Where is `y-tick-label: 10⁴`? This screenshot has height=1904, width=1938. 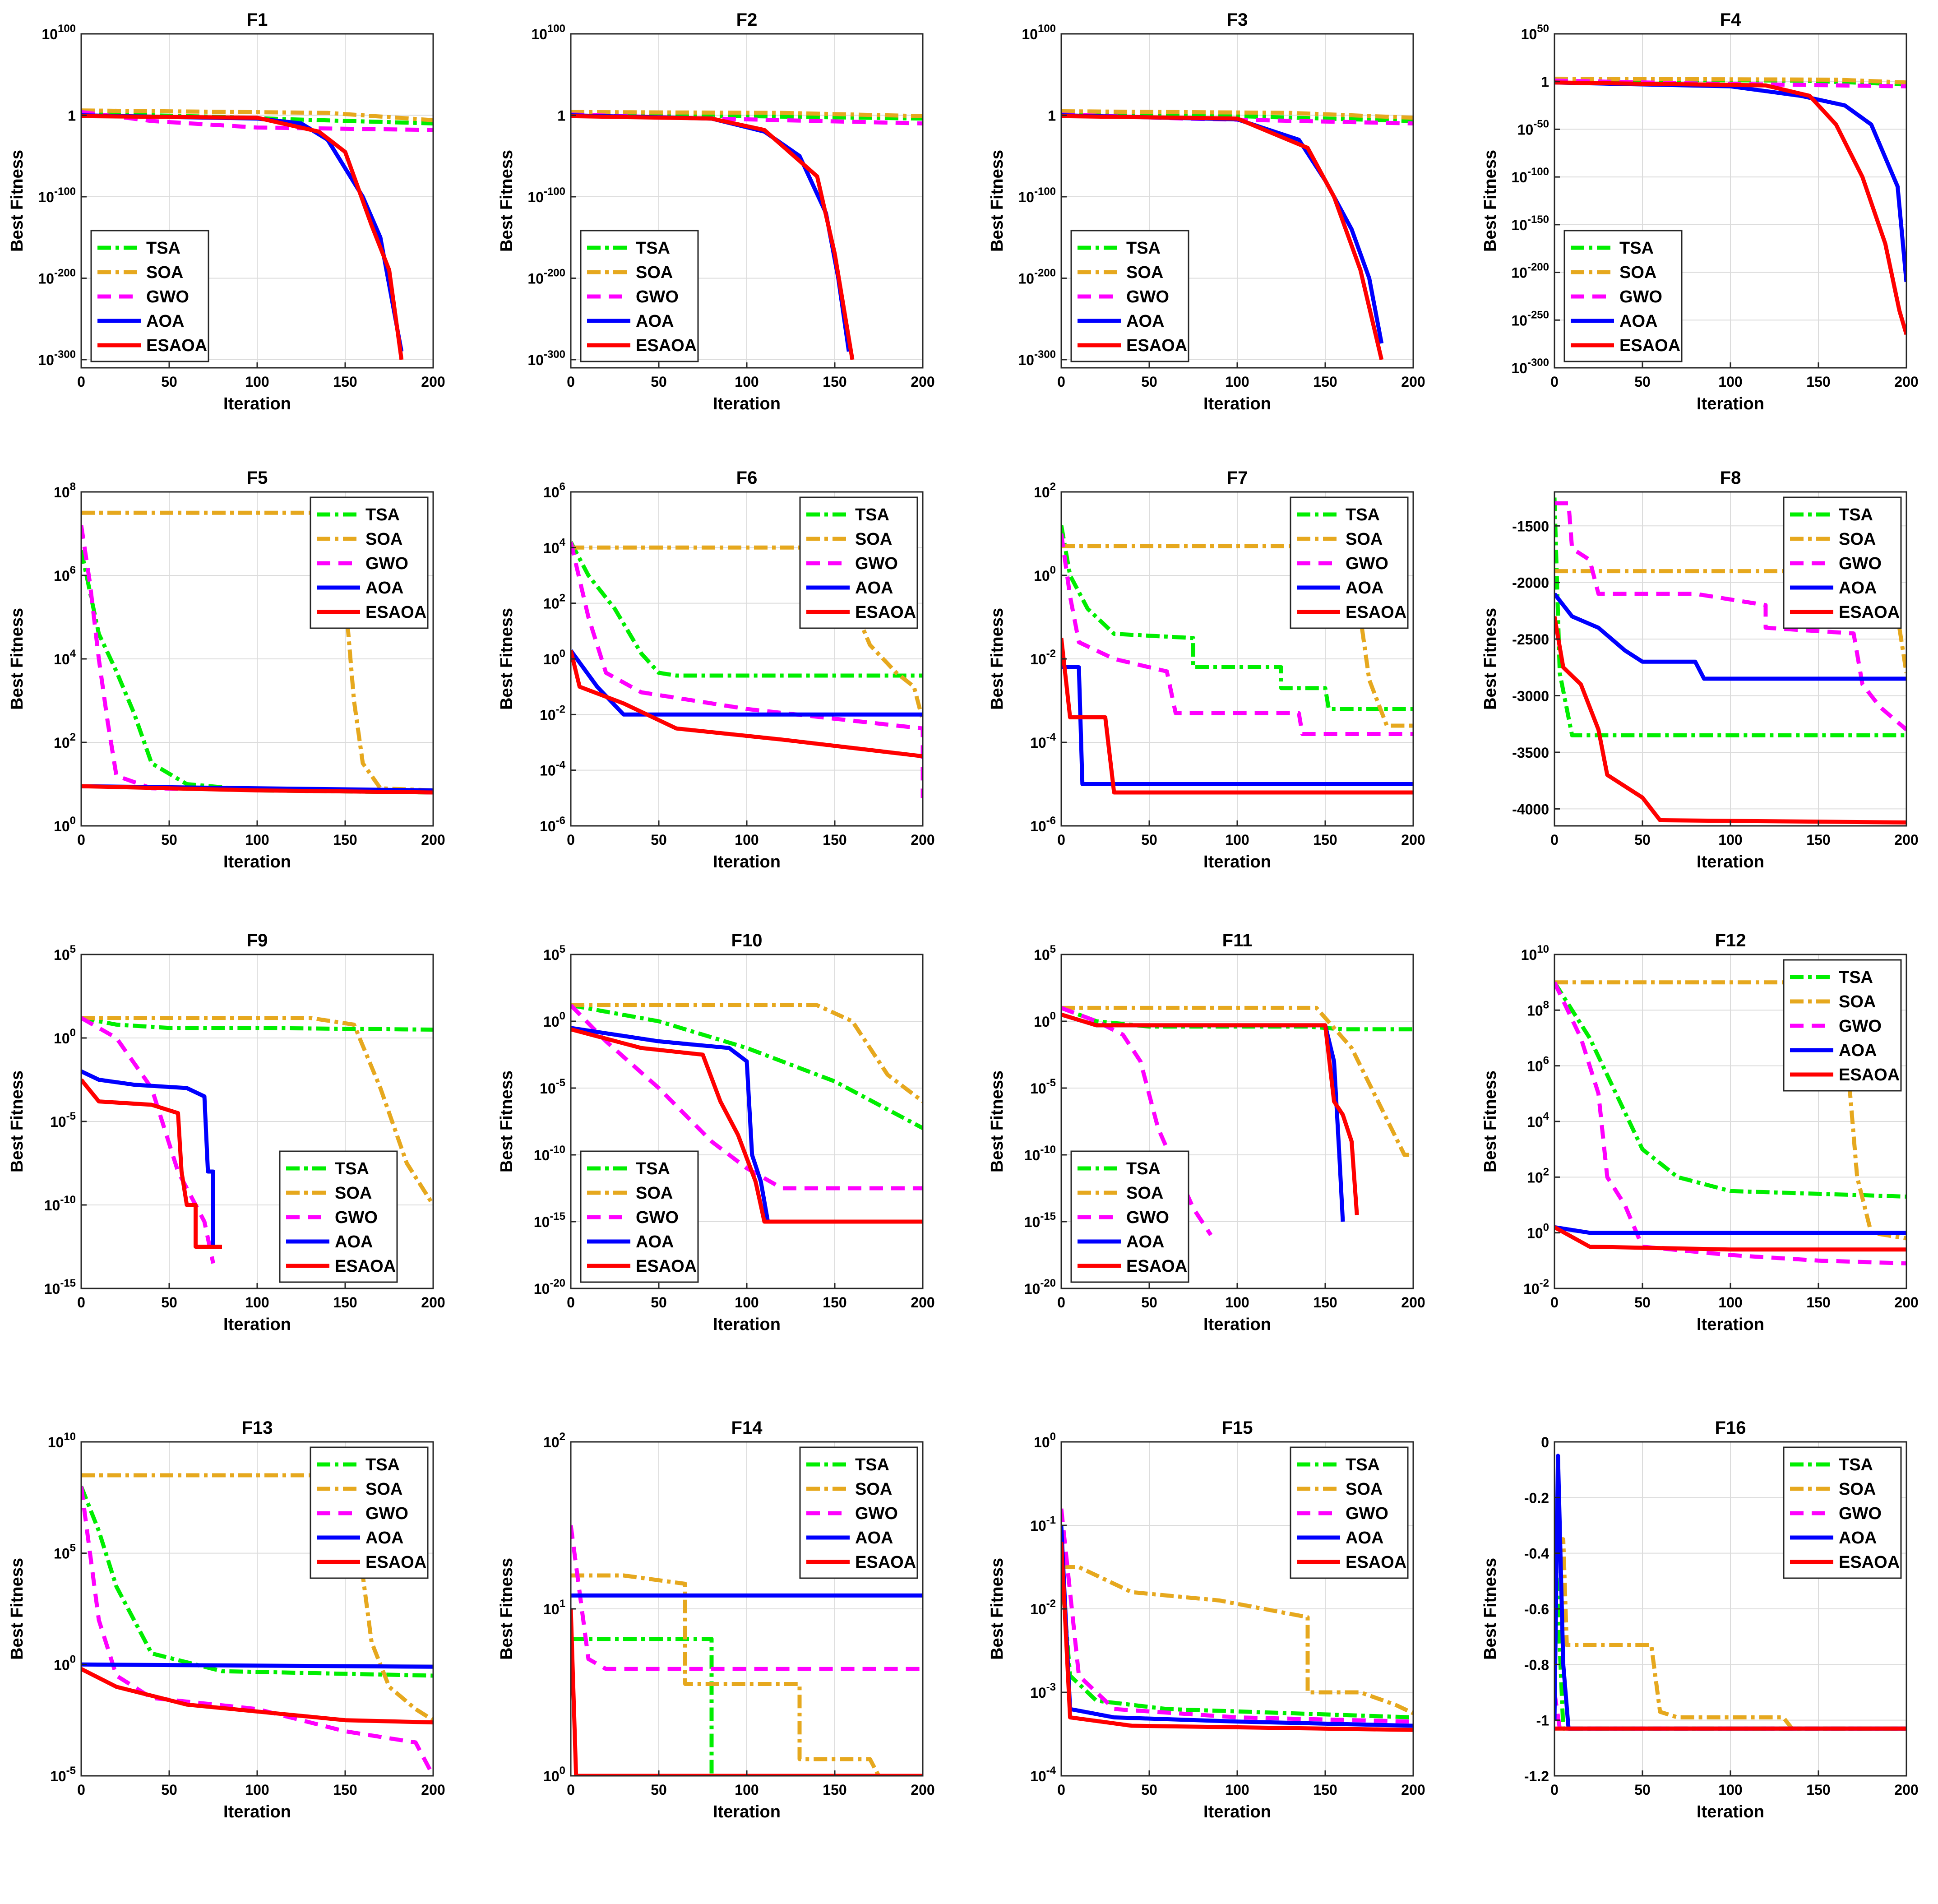 y-tick-label: 10⁴ is located at coordinates (554, 546).